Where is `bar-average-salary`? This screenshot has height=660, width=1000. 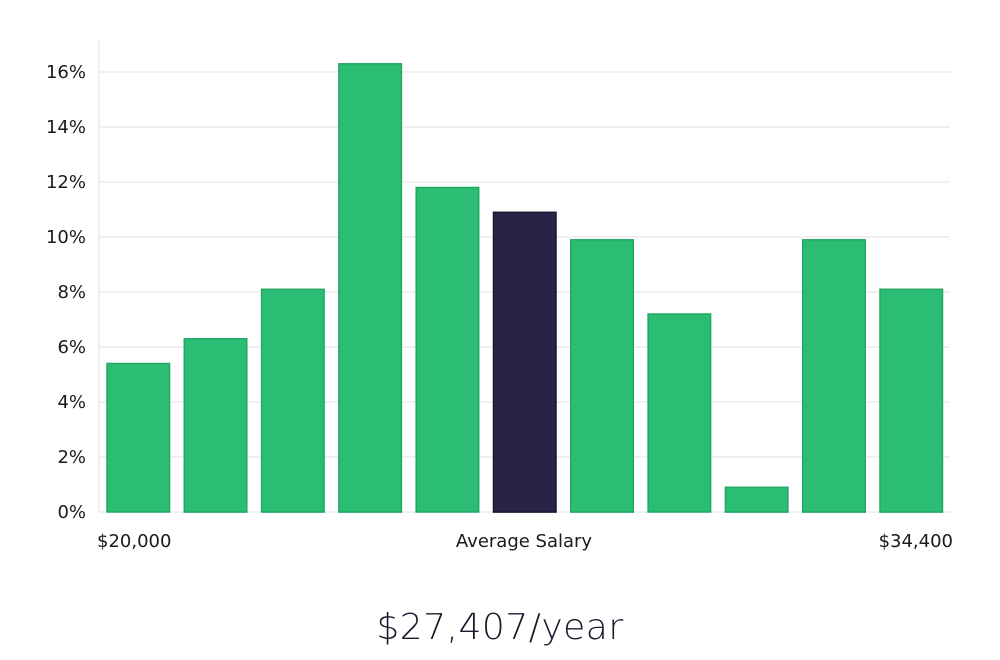
bar-average-salary is located at coordinates (524, 362).